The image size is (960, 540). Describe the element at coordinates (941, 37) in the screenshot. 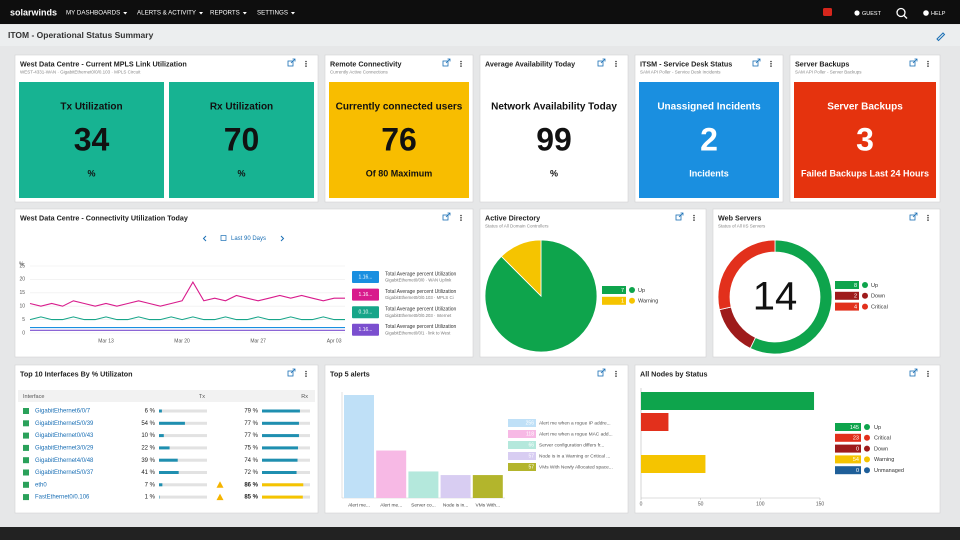

I see `edit-icon` at that location.